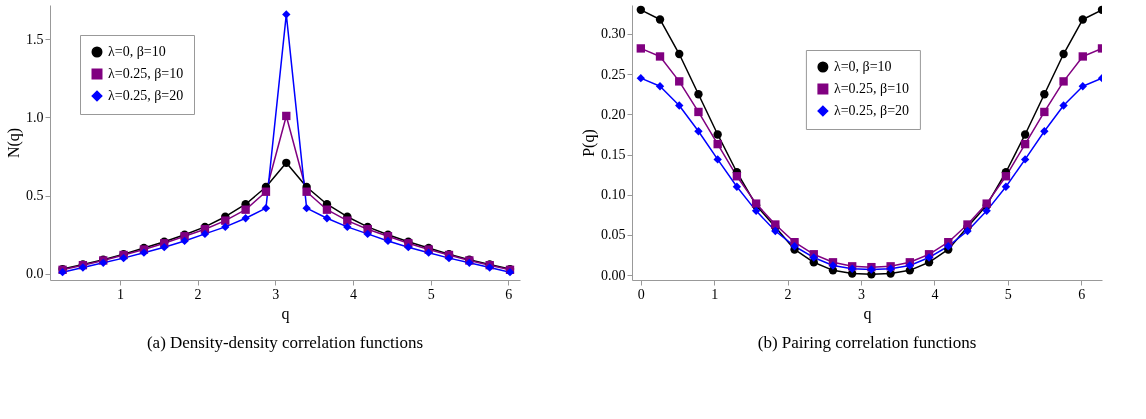 The height and width of the screenshot is (419, 1146). What do you see at coordinates (613, 114) in the screenshot?
I see `y-tick-label: 0.20` at bounding box center [613, 114].